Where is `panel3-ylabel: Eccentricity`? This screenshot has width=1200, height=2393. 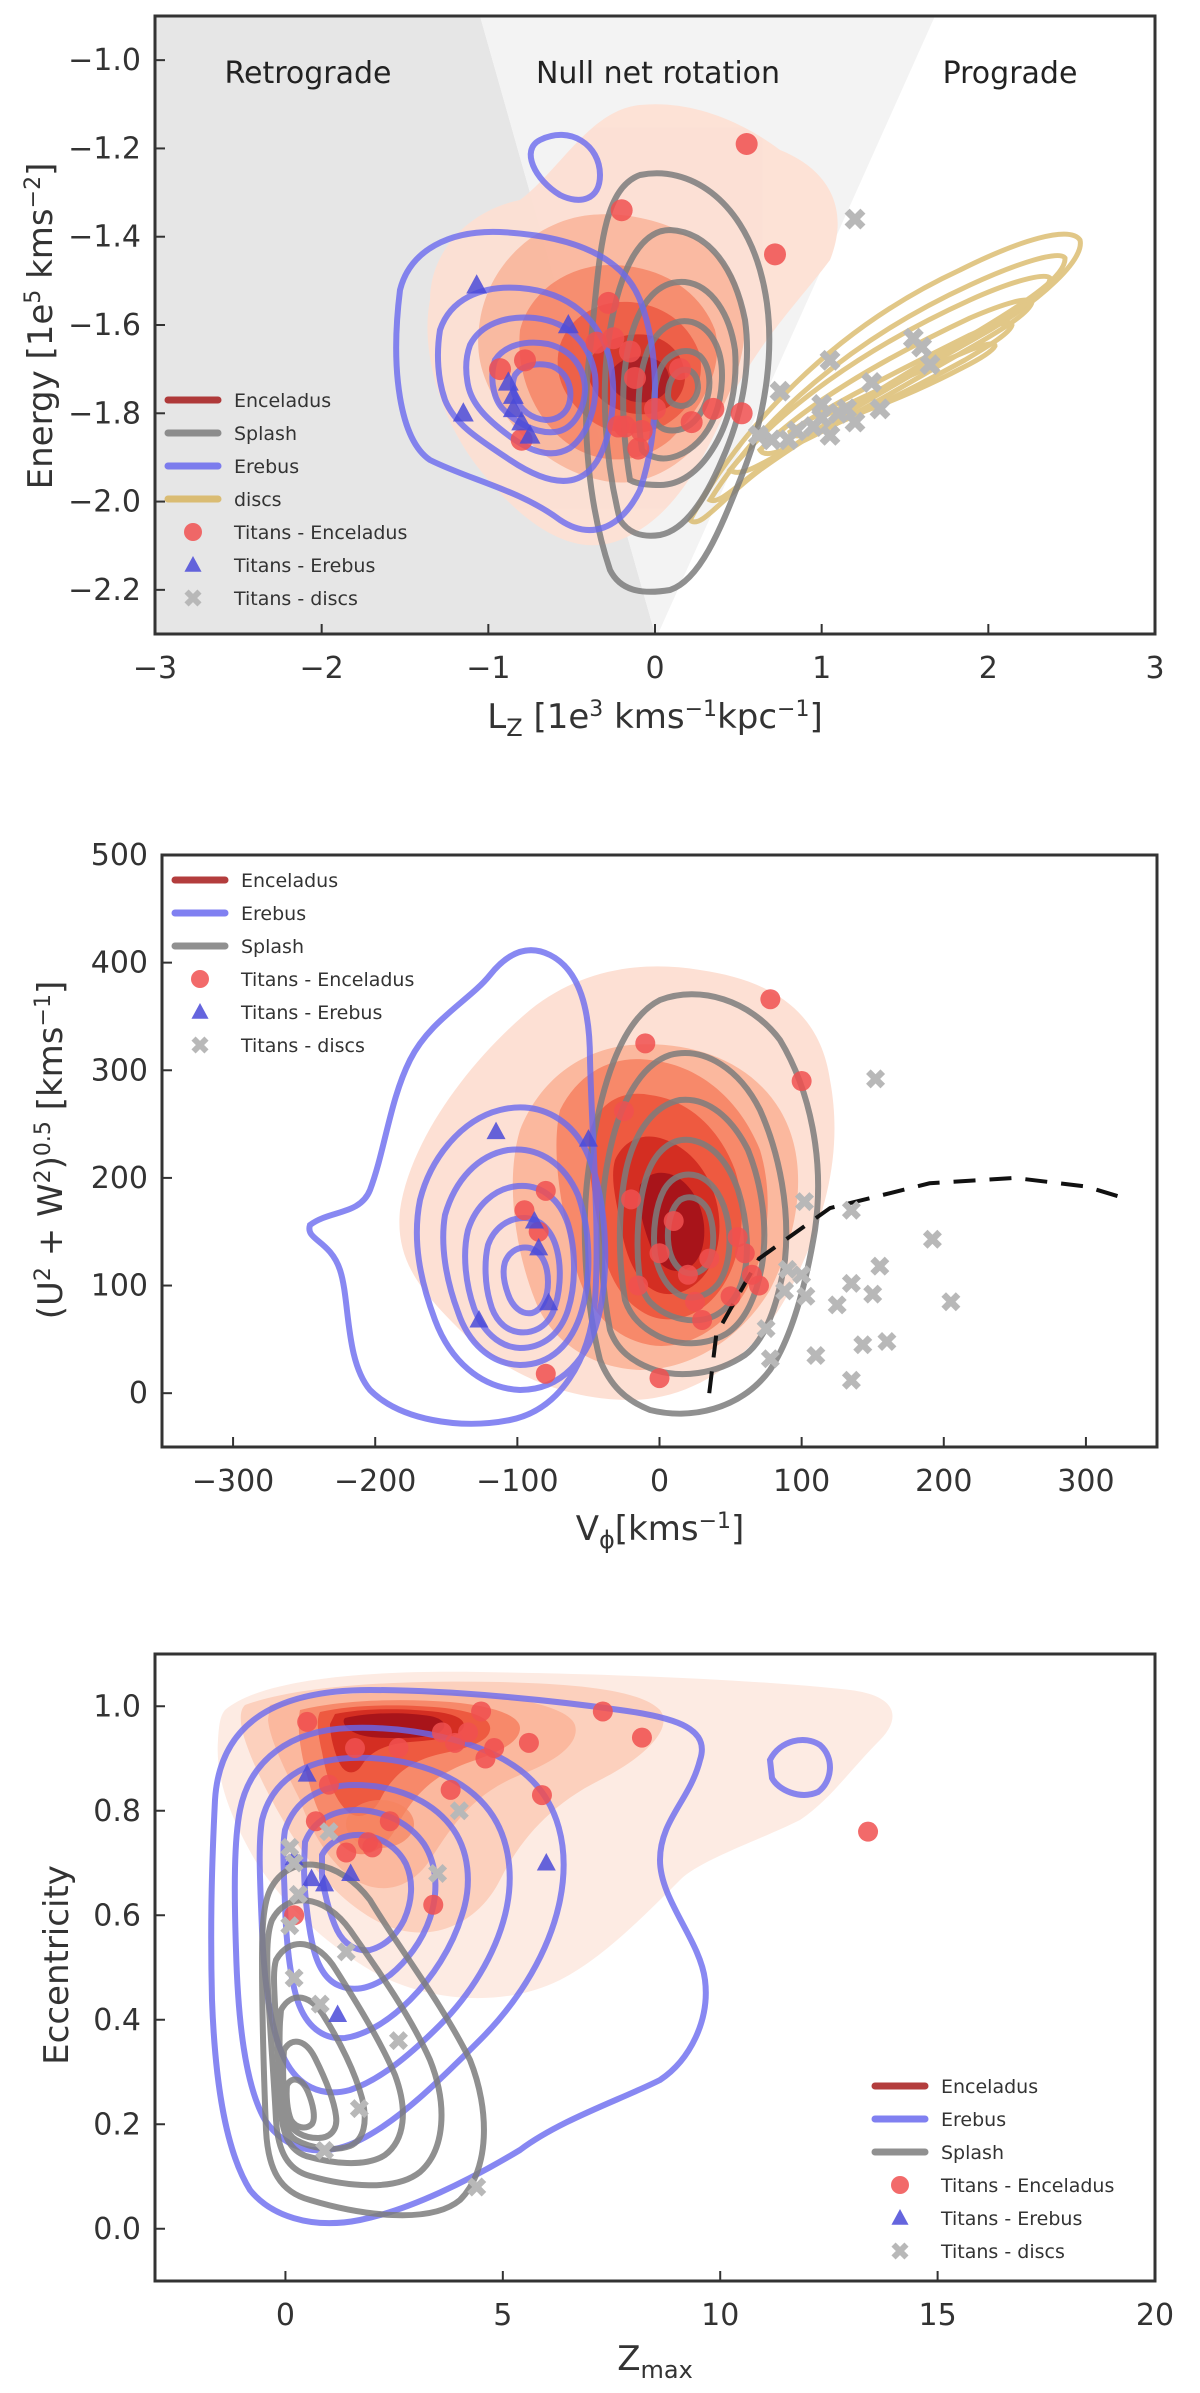 panel3-ylabel: Eccentricity is located at coordinates (57, 1965).